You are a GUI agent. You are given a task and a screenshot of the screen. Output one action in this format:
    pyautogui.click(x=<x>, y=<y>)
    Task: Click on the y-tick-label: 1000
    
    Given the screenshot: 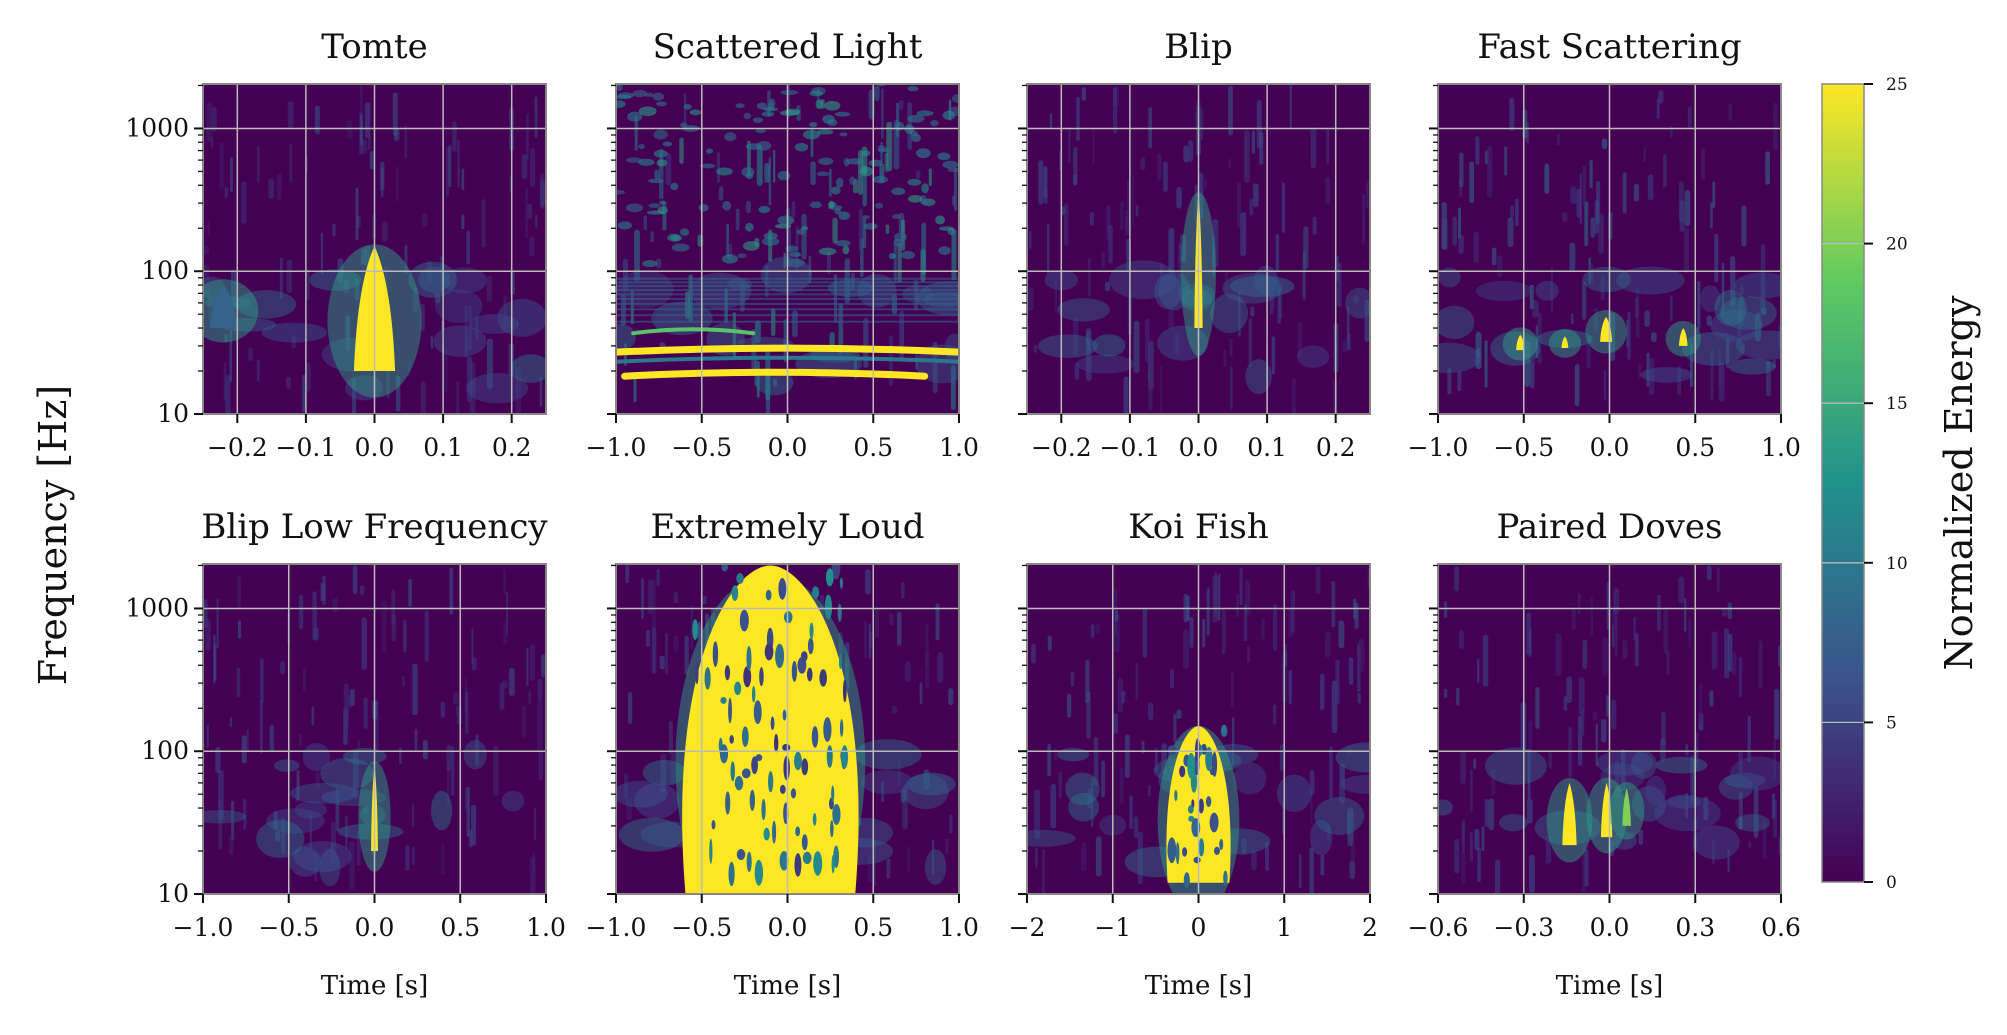 What is the action you would take?
    pyautogui.click(x=157, y=127)
    